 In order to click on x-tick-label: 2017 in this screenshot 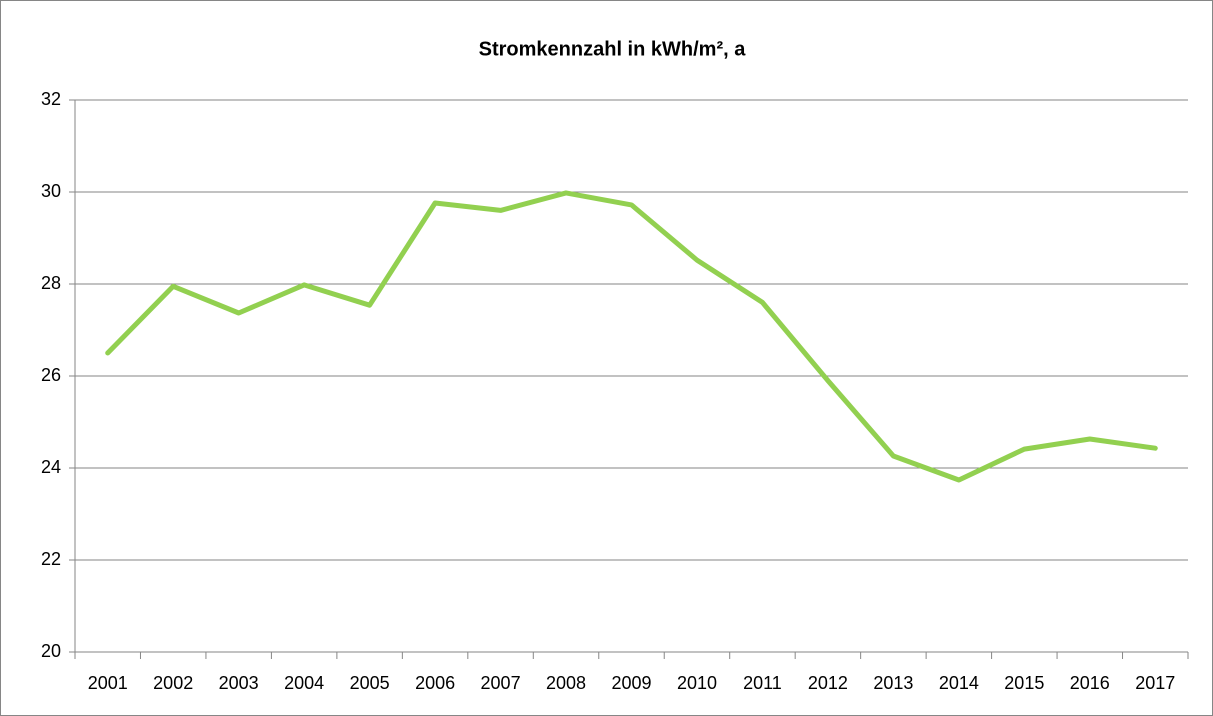, I will do `click(1155, 683)`.